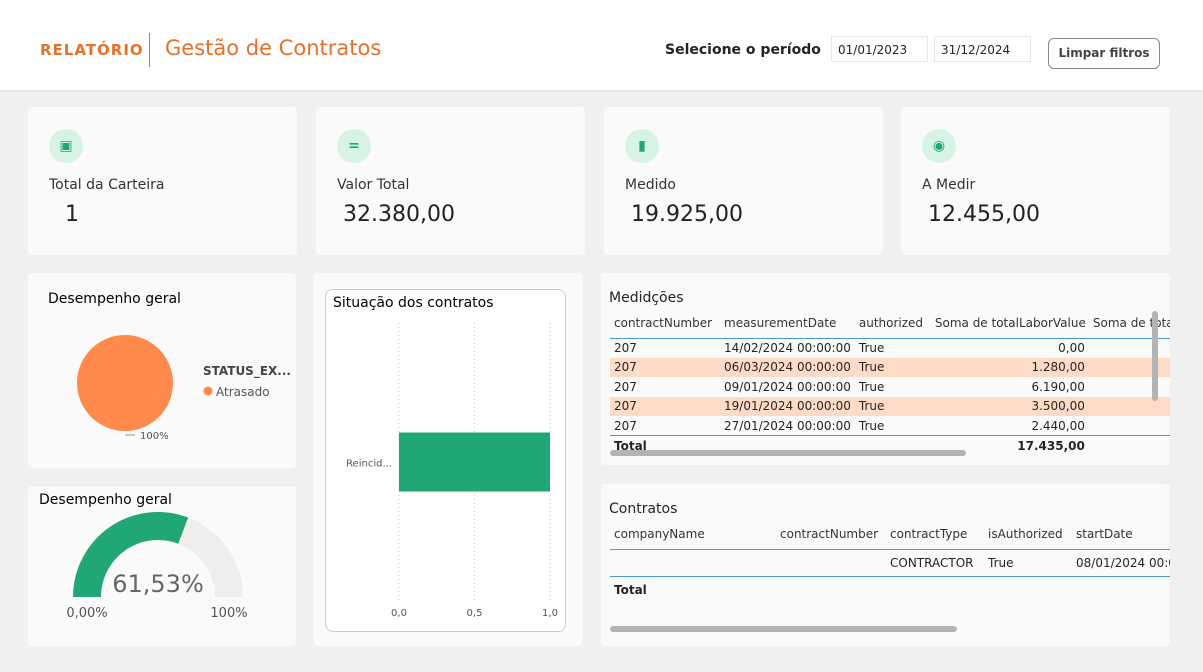  I want to click on start-date: 01/01/2023, so click(879, 49).